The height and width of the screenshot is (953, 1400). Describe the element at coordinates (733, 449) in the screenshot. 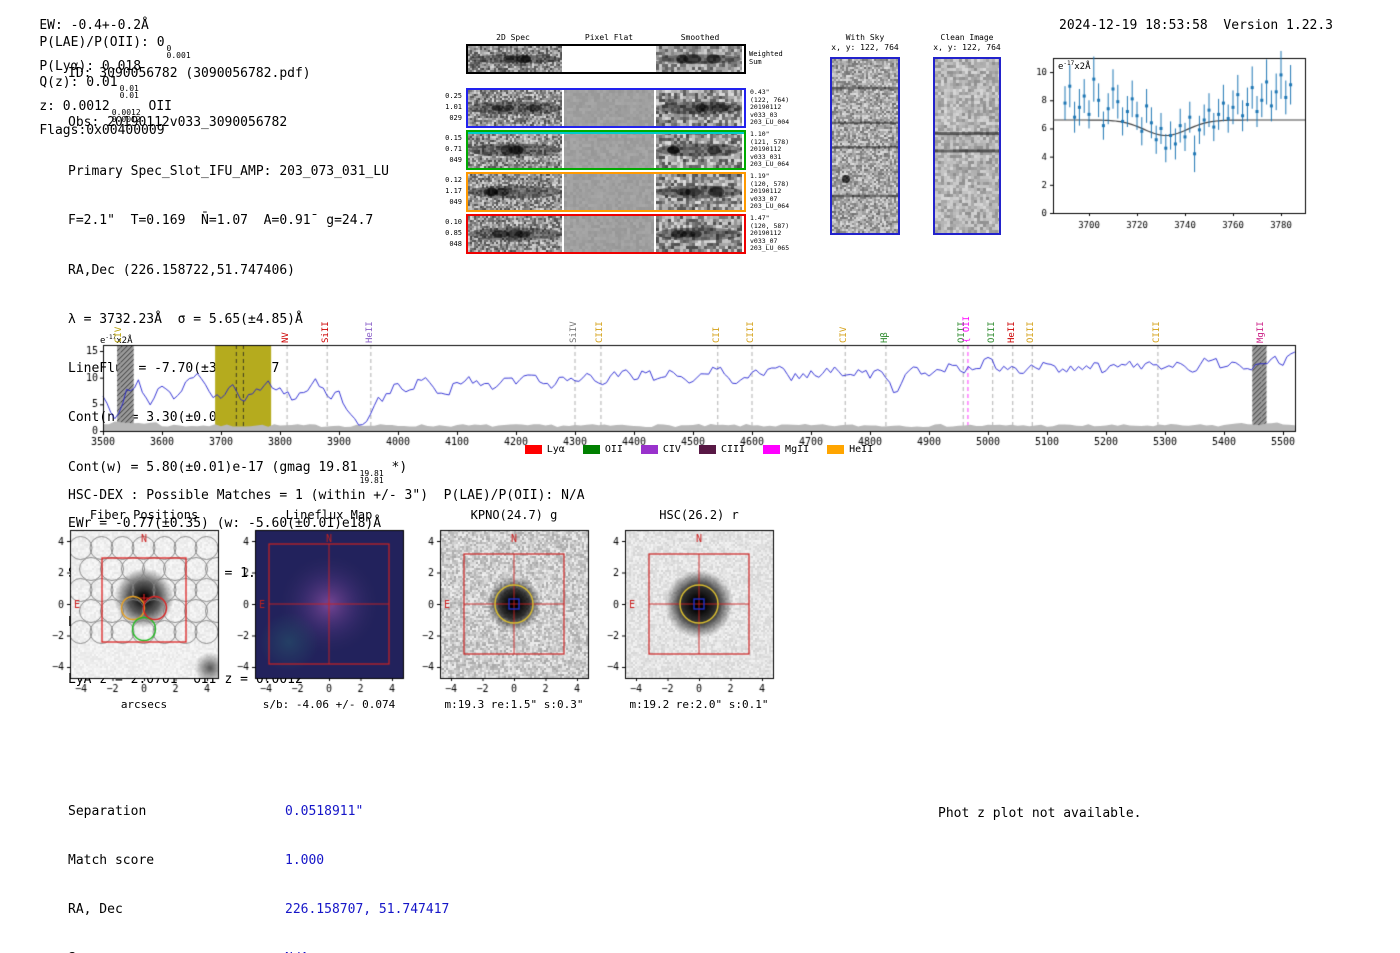

I see `legend-label: CIII` at that location.